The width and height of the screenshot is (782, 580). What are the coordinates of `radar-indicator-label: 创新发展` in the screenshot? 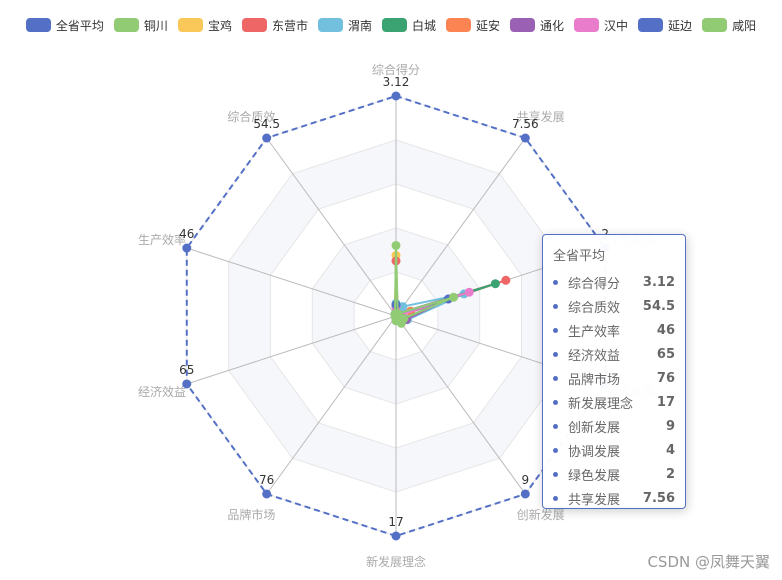 It's located at (541, 514).